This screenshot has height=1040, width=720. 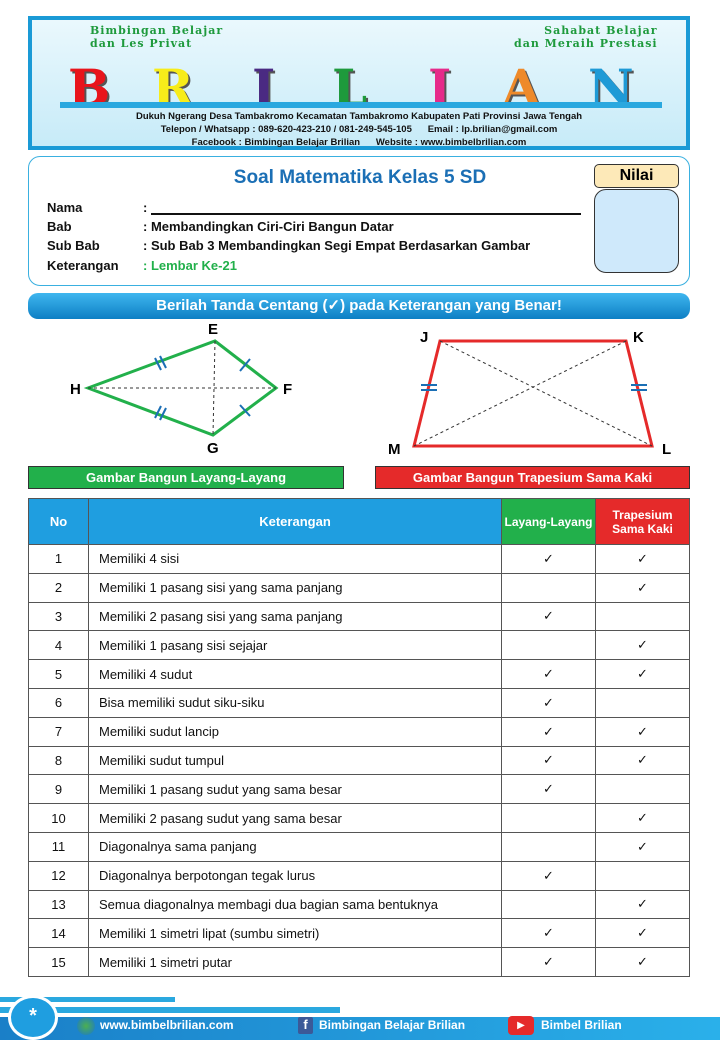 What do you see at coordinates (295, 559) in the screenshot?
I see `row-keterangan: Memiliki 4 sisi` at bounding box center [295, 559].